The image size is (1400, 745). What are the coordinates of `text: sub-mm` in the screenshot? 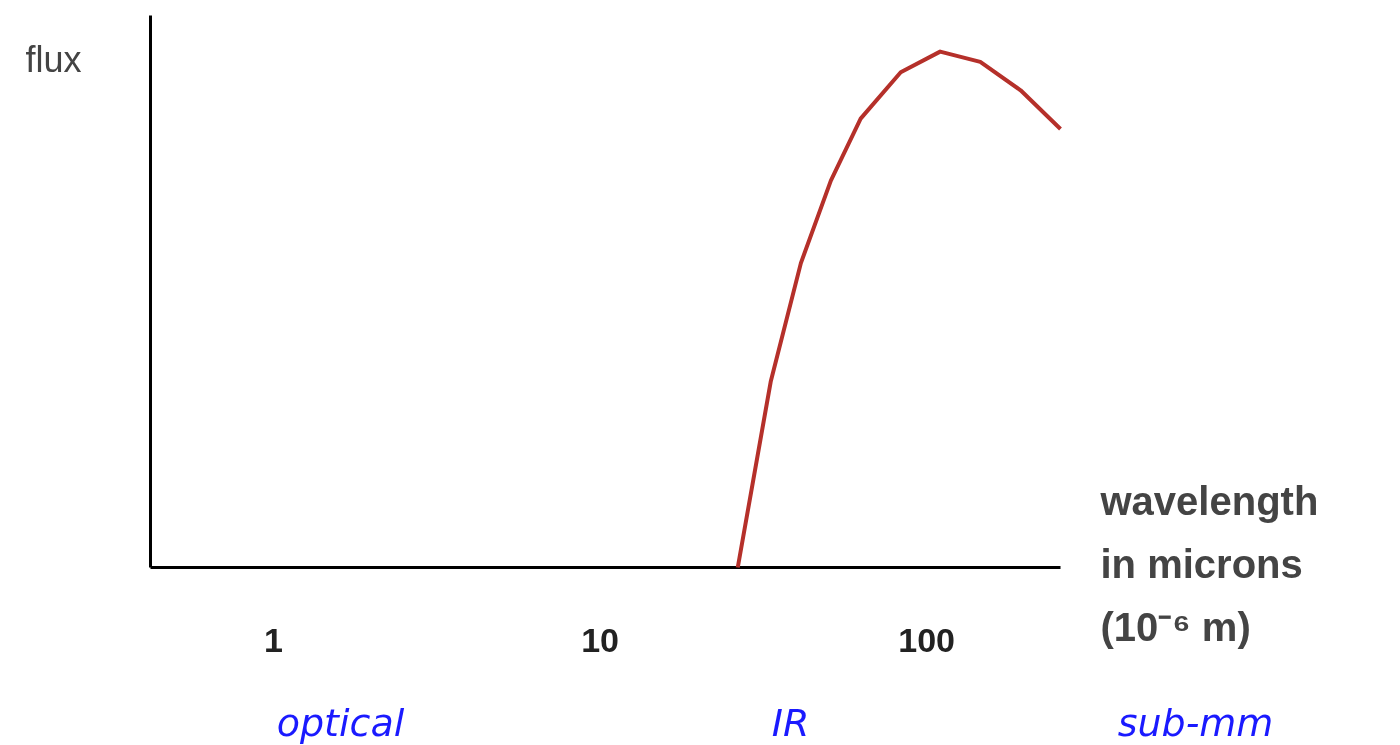 It's located at (1195, 722).